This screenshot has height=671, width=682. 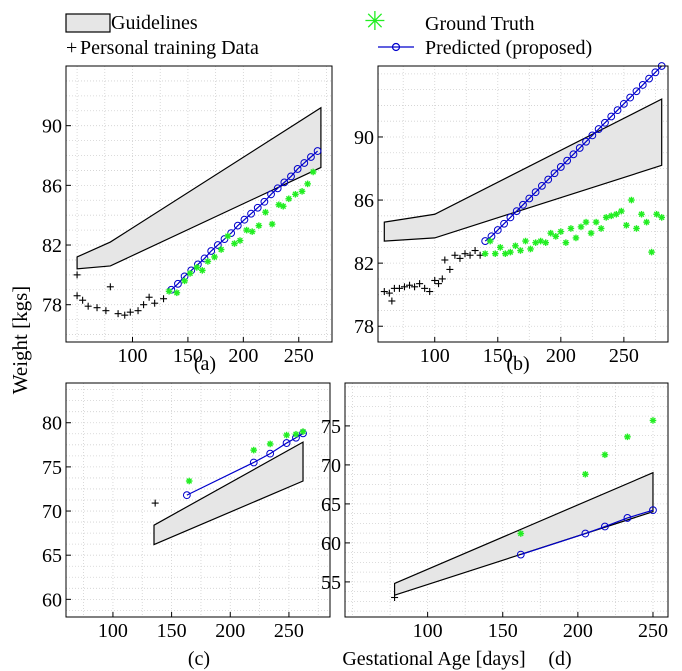 I want to click on caption-b: (b), so click(x=517, y=364).